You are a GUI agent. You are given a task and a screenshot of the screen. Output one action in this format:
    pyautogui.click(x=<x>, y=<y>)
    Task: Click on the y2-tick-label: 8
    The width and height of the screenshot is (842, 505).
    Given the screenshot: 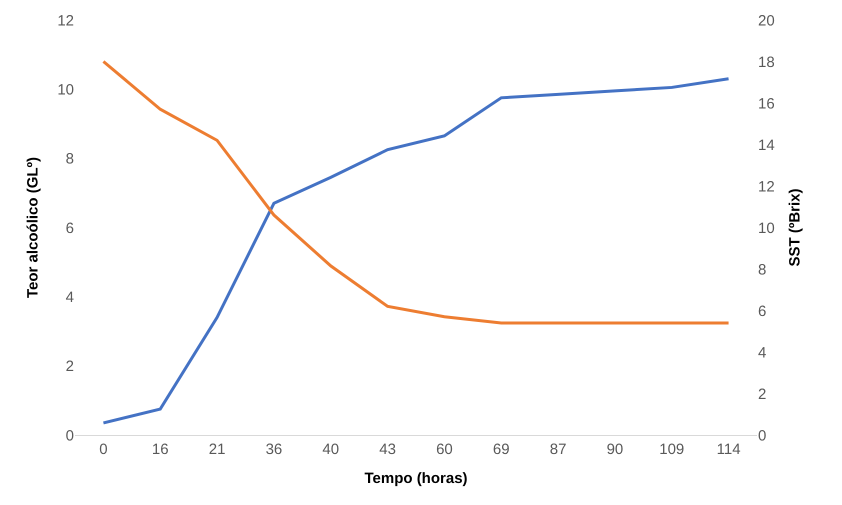 What is the action you would take?
    pyautogui.click(x=762, y=269)
    